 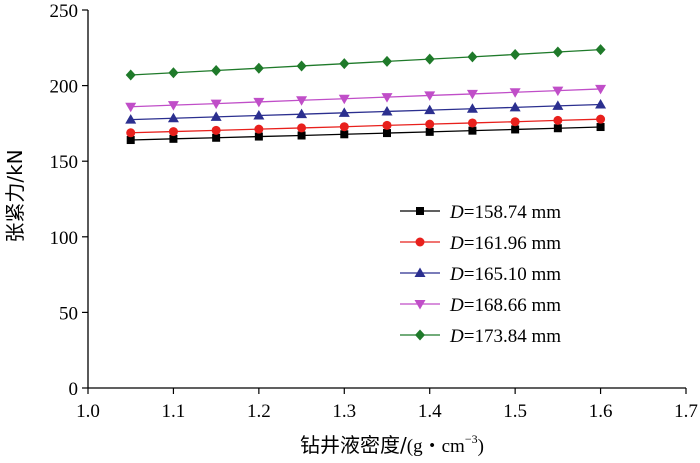 What do you see at coordinates (436, 446) in the screenshot?
I see `x-axis-title-unit: (g・cm` at bounding box center [436, 446].